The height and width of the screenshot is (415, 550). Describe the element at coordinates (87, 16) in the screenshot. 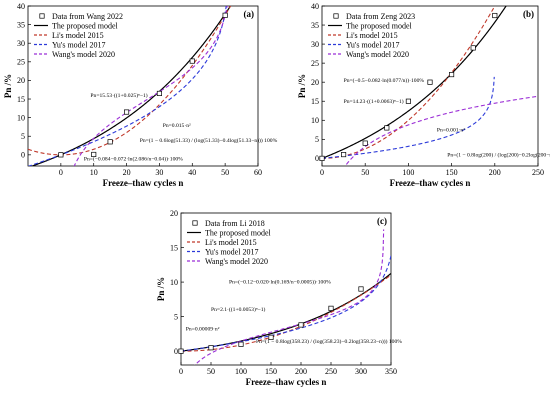

I see `legend-label: Data from Wang 2022` at that location.